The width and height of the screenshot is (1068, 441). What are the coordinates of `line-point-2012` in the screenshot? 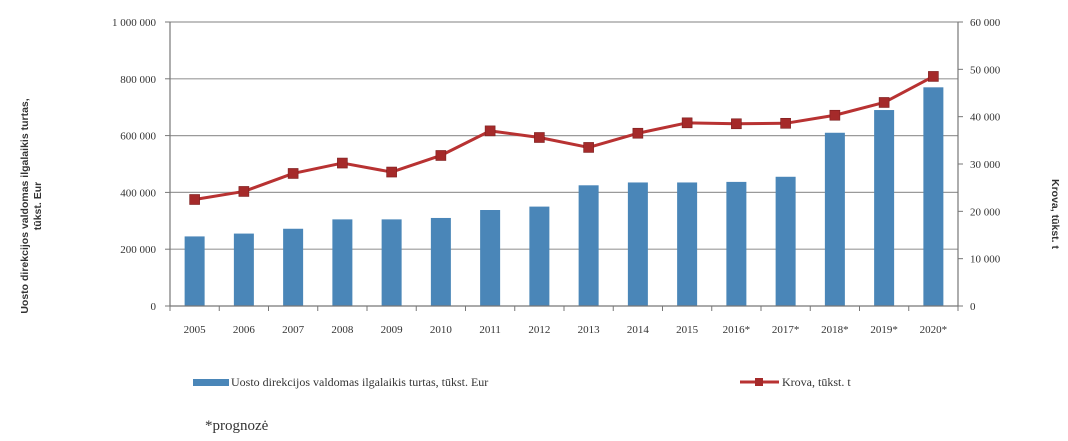 It's located at (539, 137).